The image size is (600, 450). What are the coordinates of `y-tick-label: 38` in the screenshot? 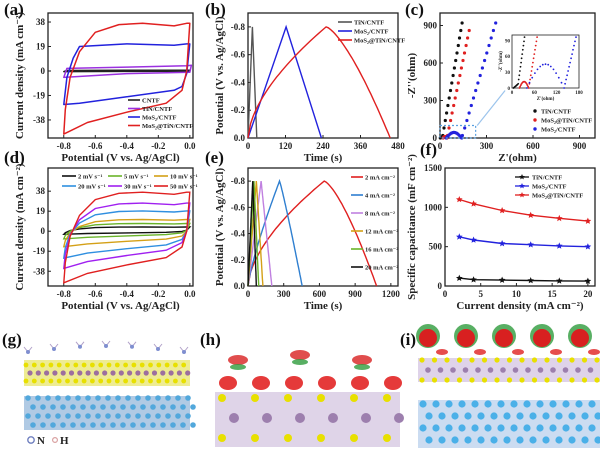 It's located at (41, 191).